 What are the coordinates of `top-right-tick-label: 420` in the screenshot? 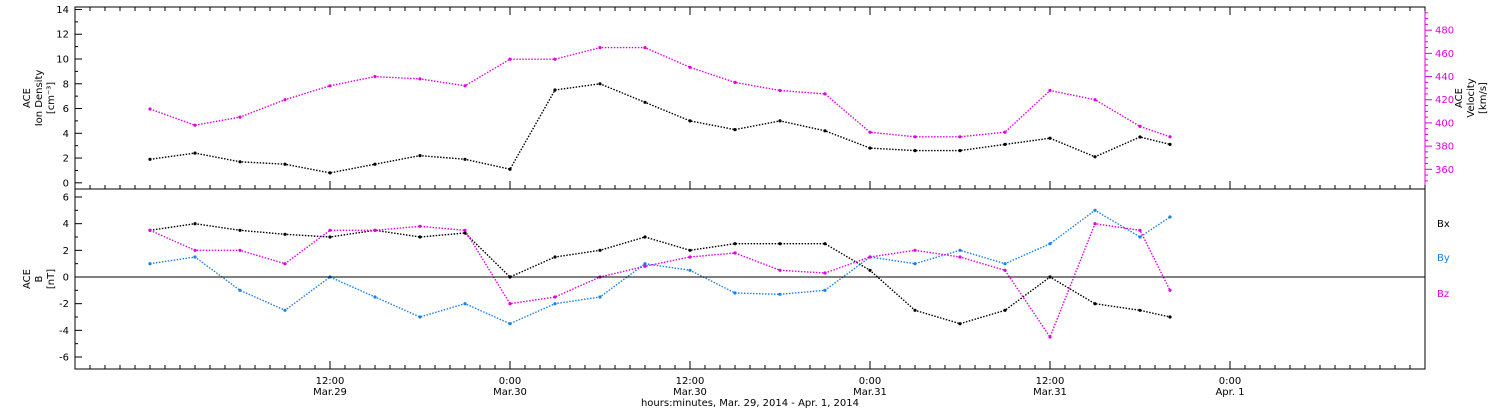 It's located at (1444, 100).